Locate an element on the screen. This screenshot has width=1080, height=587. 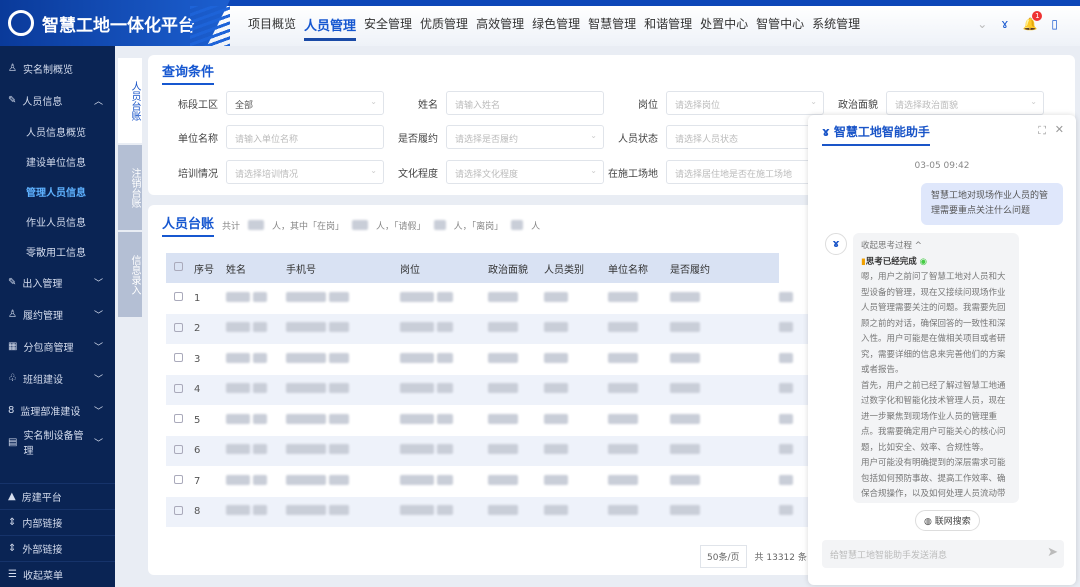
user-message: 智慧工地对现场作业人员的管理需要重点关注什么问题 is located at coordinates (992, 204).